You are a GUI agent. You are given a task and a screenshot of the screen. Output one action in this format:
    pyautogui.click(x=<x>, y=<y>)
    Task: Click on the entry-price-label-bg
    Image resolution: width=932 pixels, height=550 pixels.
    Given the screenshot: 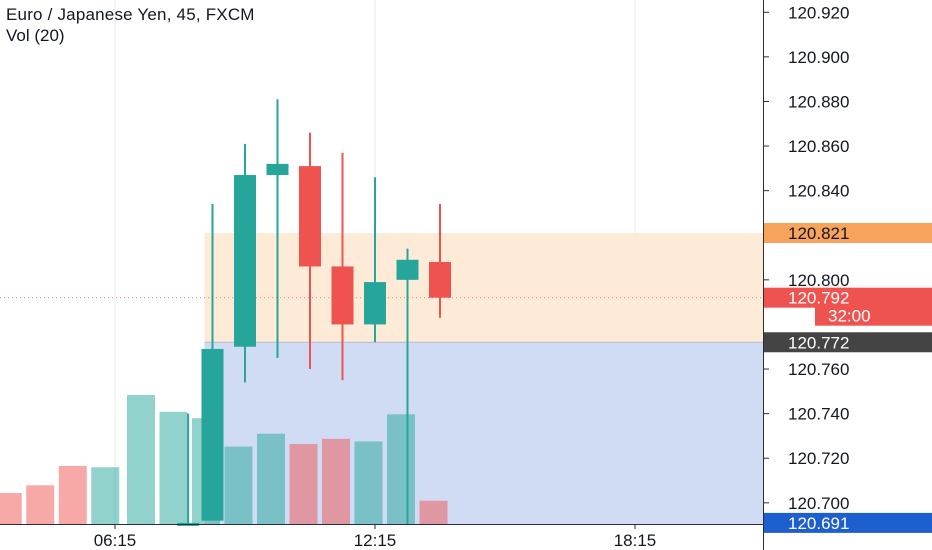 What is the action you would take?
    pyautogui.click(x=848, y=342)
    